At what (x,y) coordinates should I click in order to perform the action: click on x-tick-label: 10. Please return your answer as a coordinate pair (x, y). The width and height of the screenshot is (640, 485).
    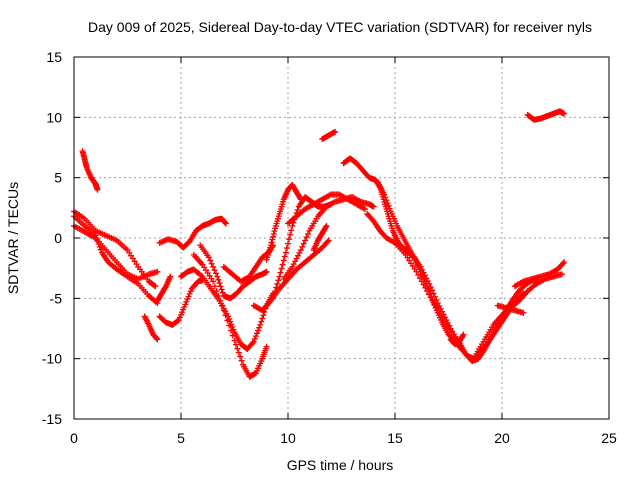
    Looking at the image, I should click on (288, 438).